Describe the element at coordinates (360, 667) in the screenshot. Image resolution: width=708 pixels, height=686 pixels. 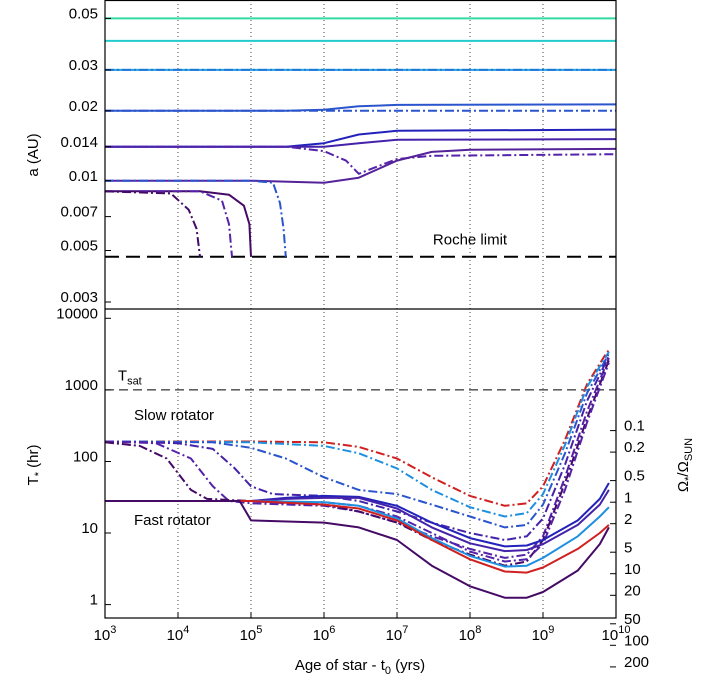
I see `x-axis-label: Age of star - t0 (yrs)` at that location.